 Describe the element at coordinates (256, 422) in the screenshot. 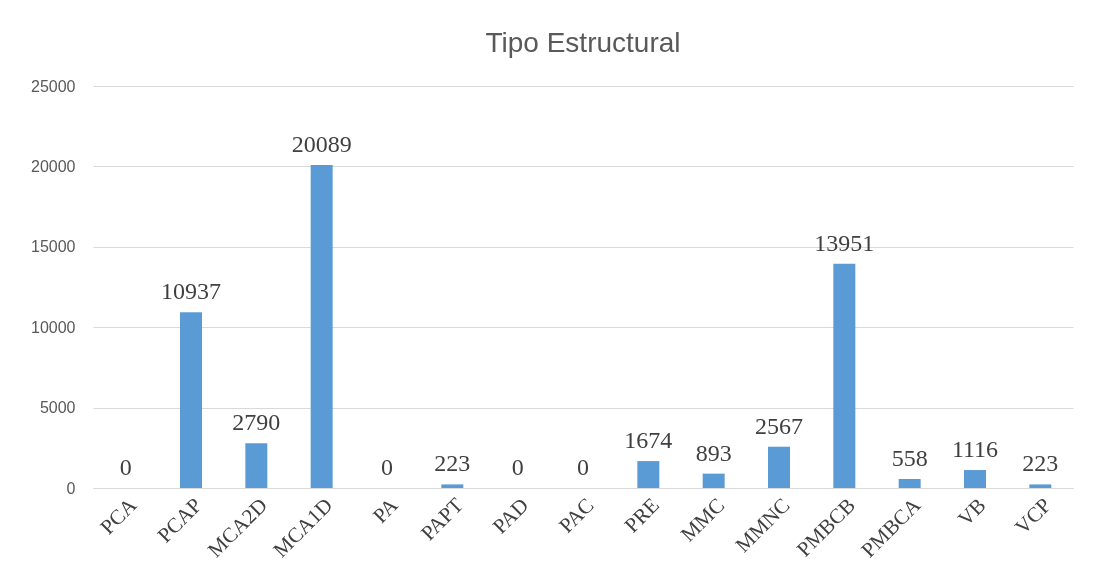

I see `data-label: 2790` at that location.